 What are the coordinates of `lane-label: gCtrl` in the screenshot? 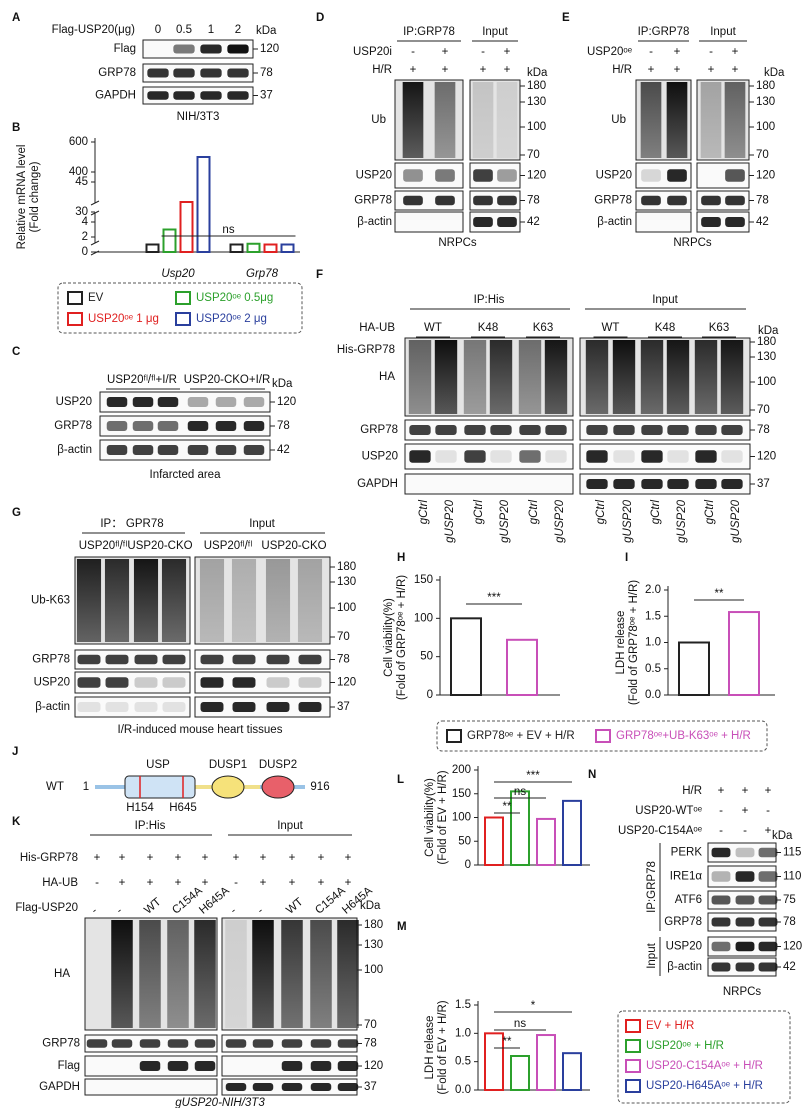 It's located at (656, 512).